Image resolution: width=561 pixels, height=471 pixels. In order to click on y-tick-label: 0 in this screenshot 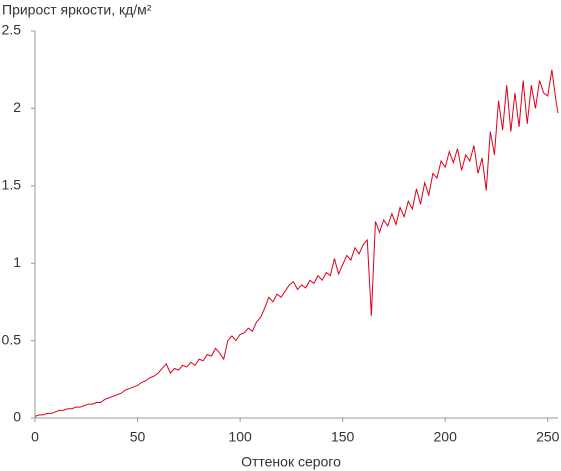, I will do `click(17, 417)`.